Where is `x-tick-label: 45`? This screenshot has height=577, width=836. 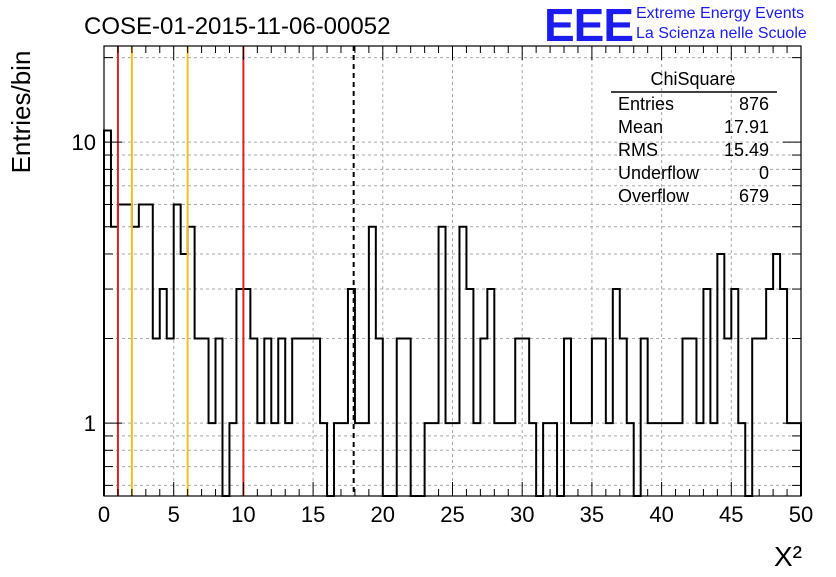
x-tick-label: 45 is located at coordinates (731, 514).